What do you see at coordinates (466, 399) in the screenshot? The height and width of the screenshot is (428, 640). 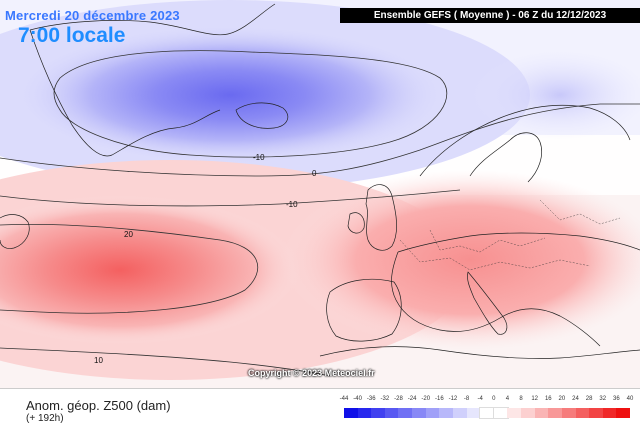 I see `scale-tick-label: -8` at bounding box center [466, 399].